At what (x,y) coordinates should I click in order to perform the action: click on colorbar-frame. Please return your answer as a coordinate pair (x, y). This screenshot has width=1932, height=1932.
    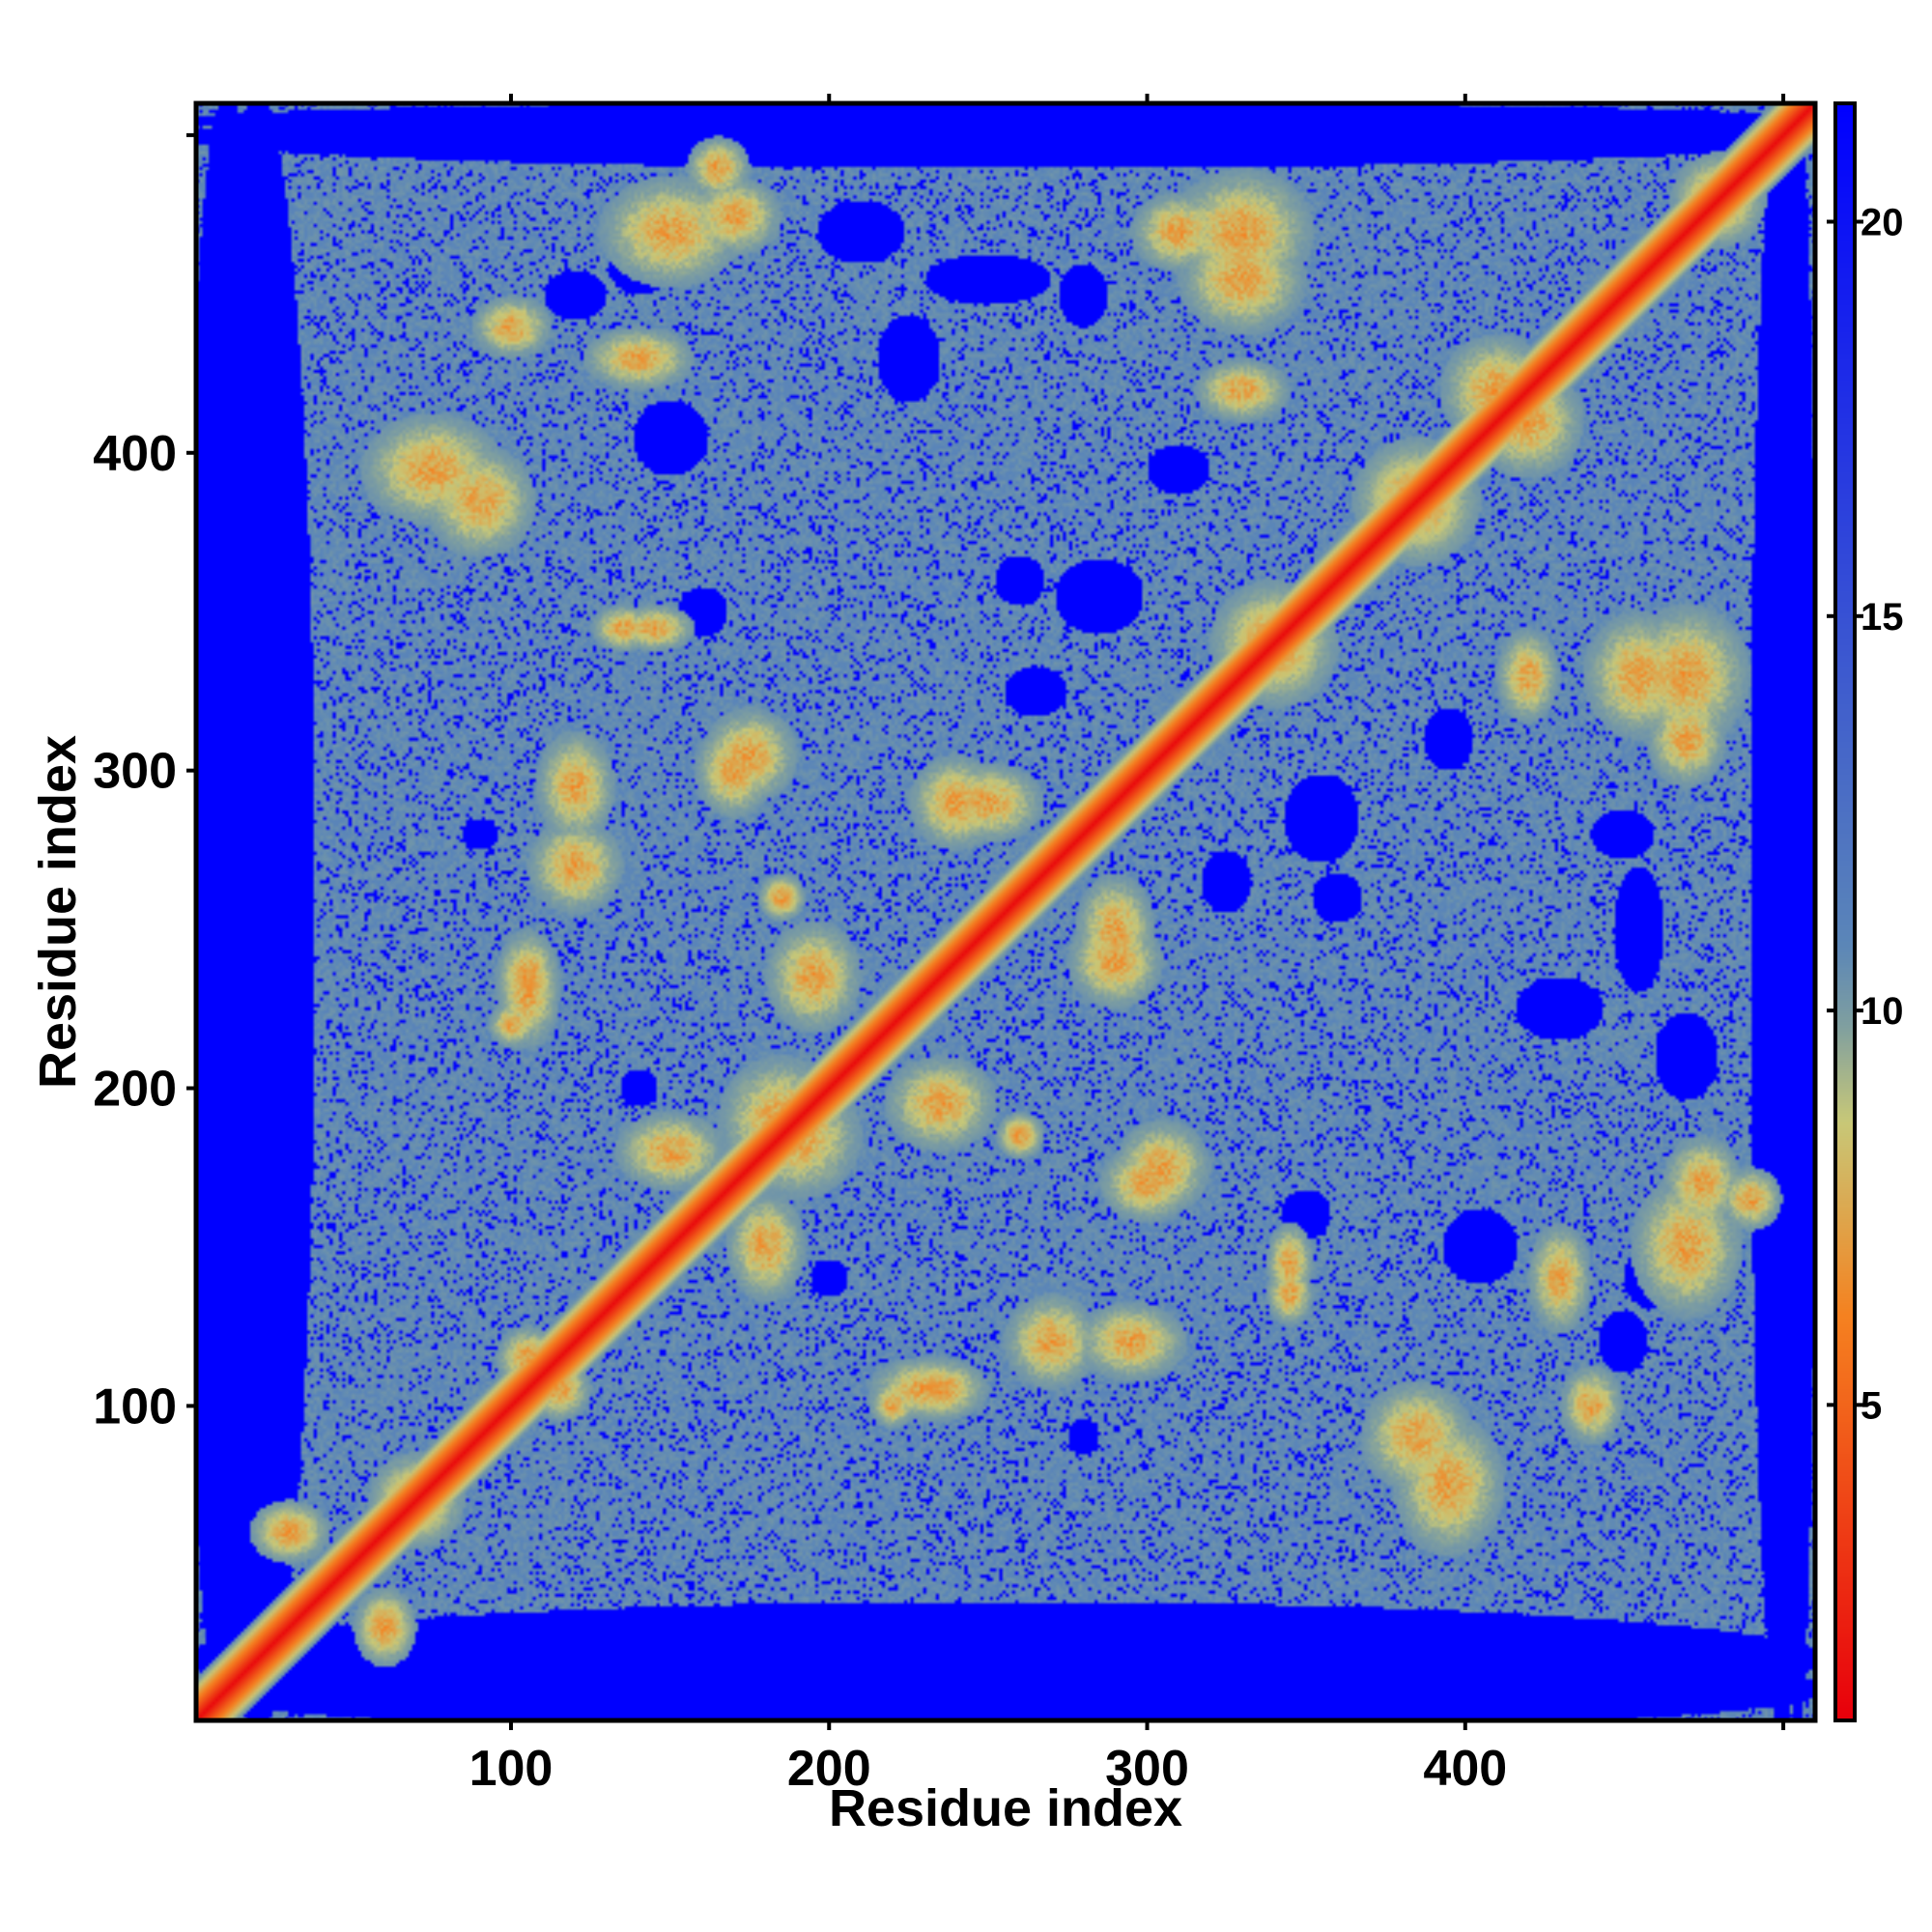
    Looking at the image, I should click on (1845, 911).